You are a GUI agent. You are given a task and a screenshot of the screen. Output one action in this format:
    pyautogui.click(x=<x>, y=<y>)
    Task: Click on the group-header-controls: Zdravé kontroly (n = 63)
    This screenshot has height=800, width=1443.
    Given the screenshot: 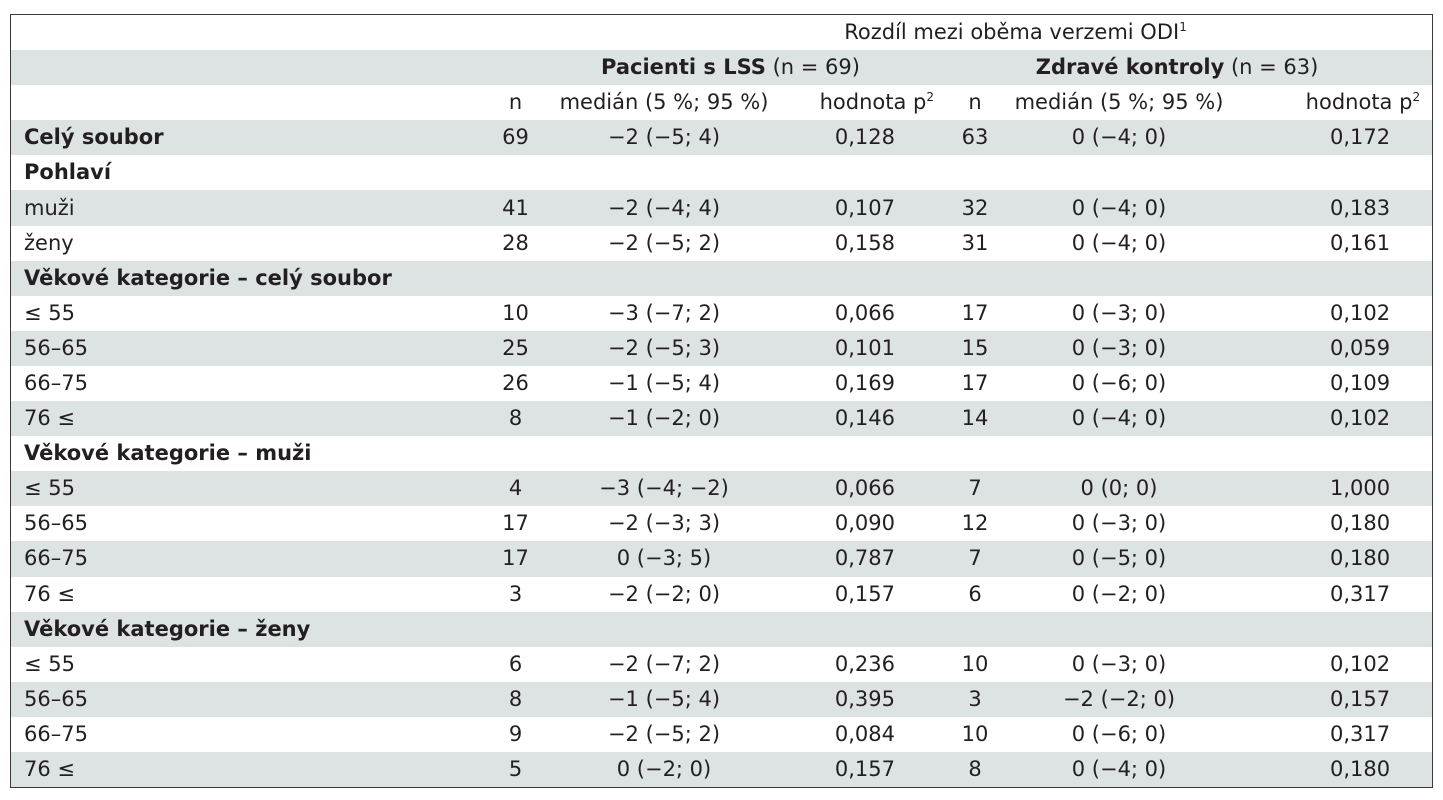 What is the action you would take?
    pyautogui.click(x=1187, y=68)
    